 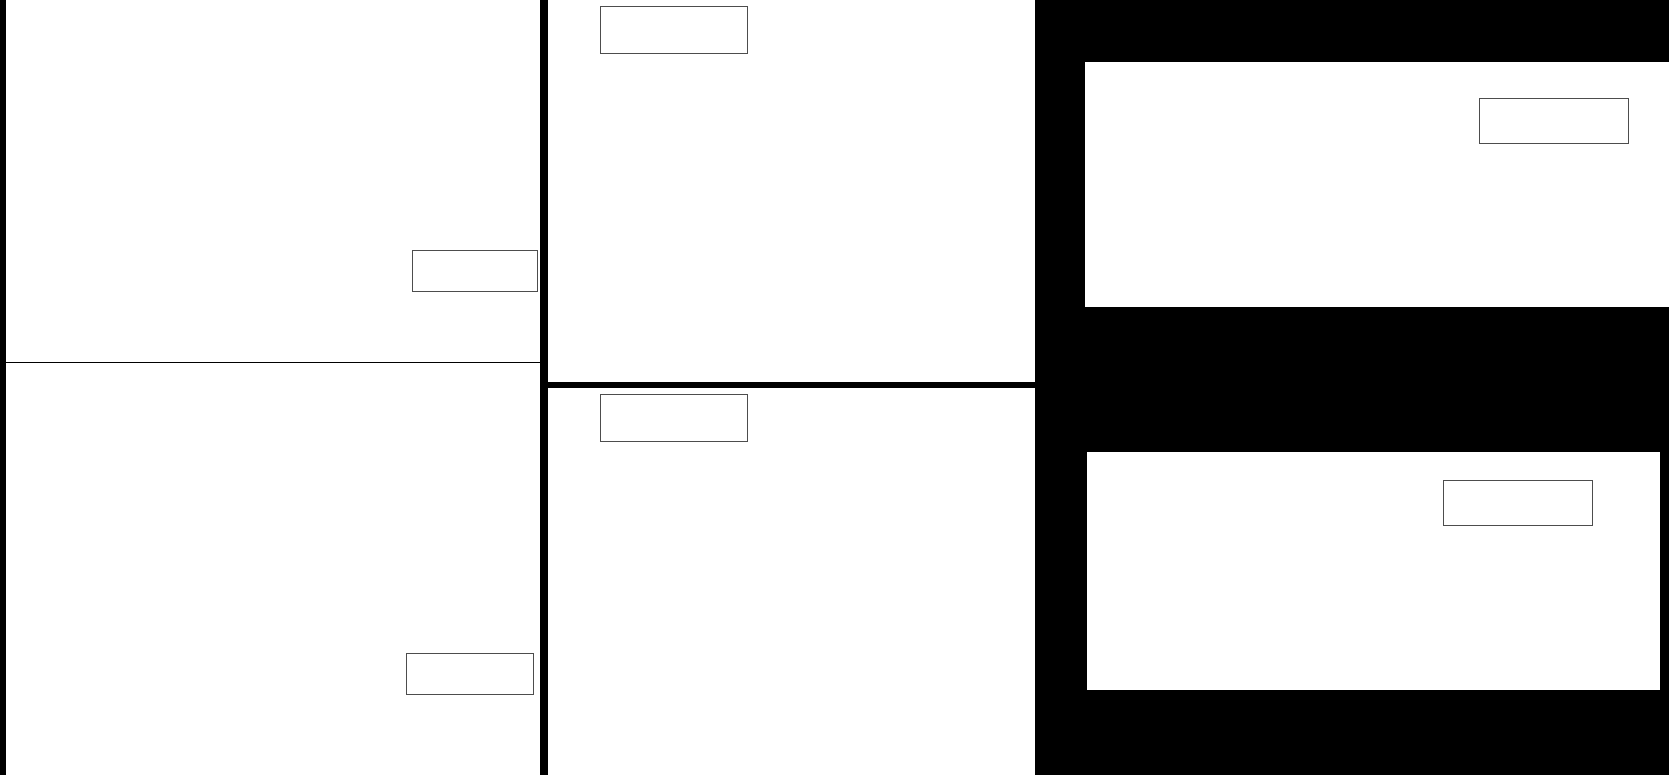 I want to click on chart-q-axis-voltage-zoom-bottom, so click(x=991, y=632).